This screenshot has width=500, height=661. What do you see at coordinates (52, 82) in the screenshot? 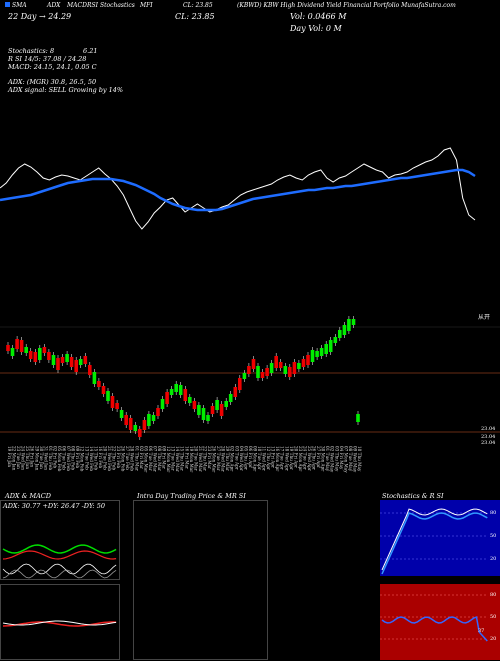
I see `adx-line: ADX: (MGR) 30.8, 26.5, 50` at bounding box center [52, 82].